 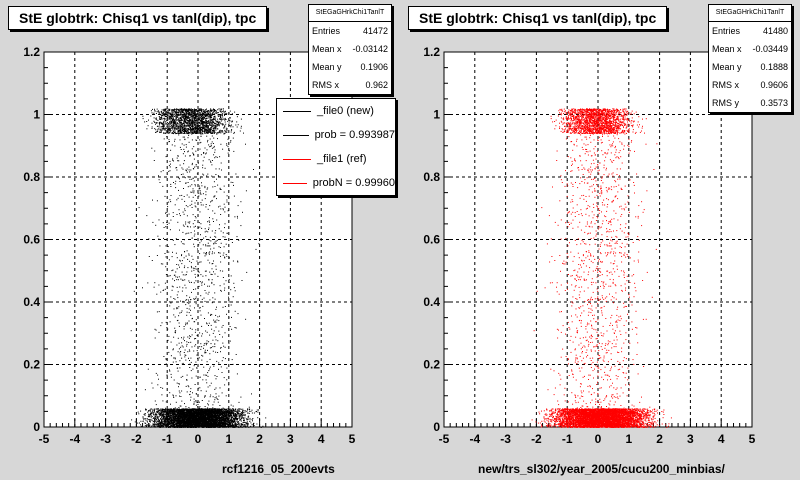 I want to click on x-tick-label: 1, so click(x=228, y=439).